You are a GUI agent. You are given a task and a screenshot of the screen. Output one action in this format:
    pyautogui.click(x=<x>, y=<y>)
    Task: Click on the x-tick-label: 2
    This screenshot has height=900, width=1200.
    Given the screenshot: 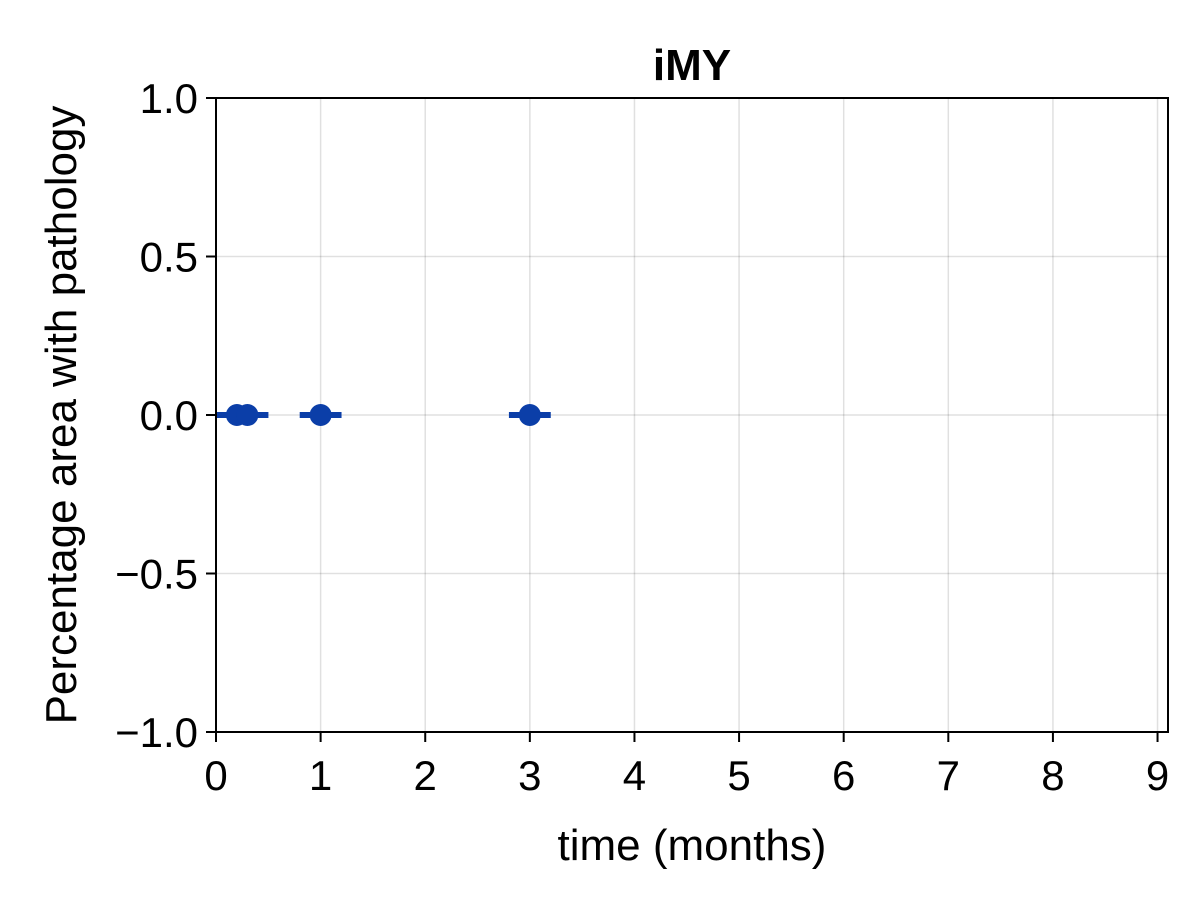 What is the action you would take?
    pyautogui.click(x=425, y=775)
    